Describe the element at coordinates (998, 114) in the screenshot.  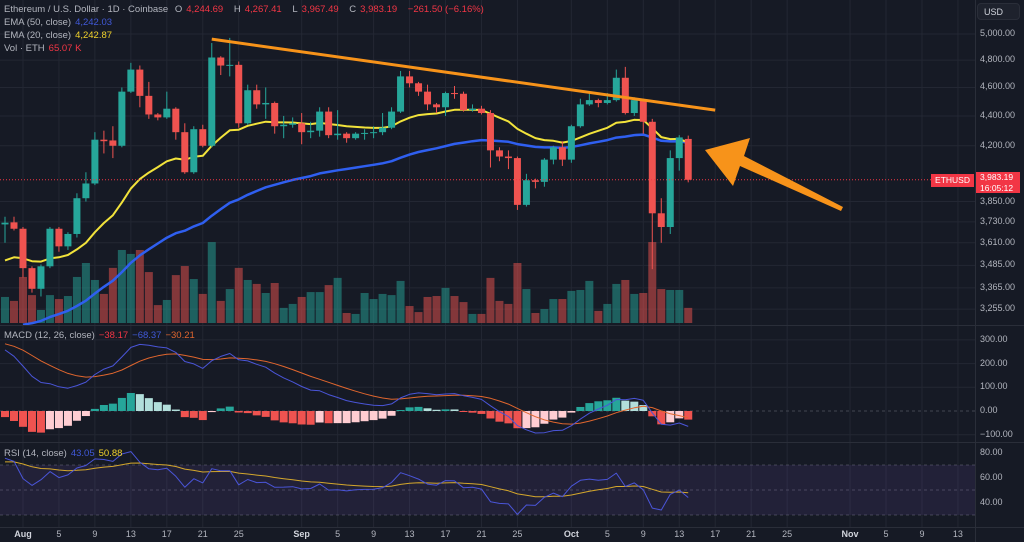
I see `price-label: 4,400.00` at that location.